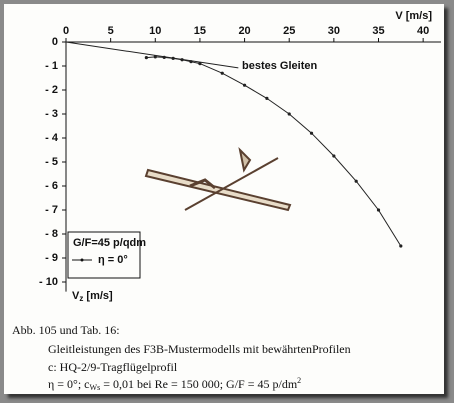  What do you see at coordinates (51, 234) in the screenshot?
I see `y-tick-label: - 8` at bounding box center [51, 234].